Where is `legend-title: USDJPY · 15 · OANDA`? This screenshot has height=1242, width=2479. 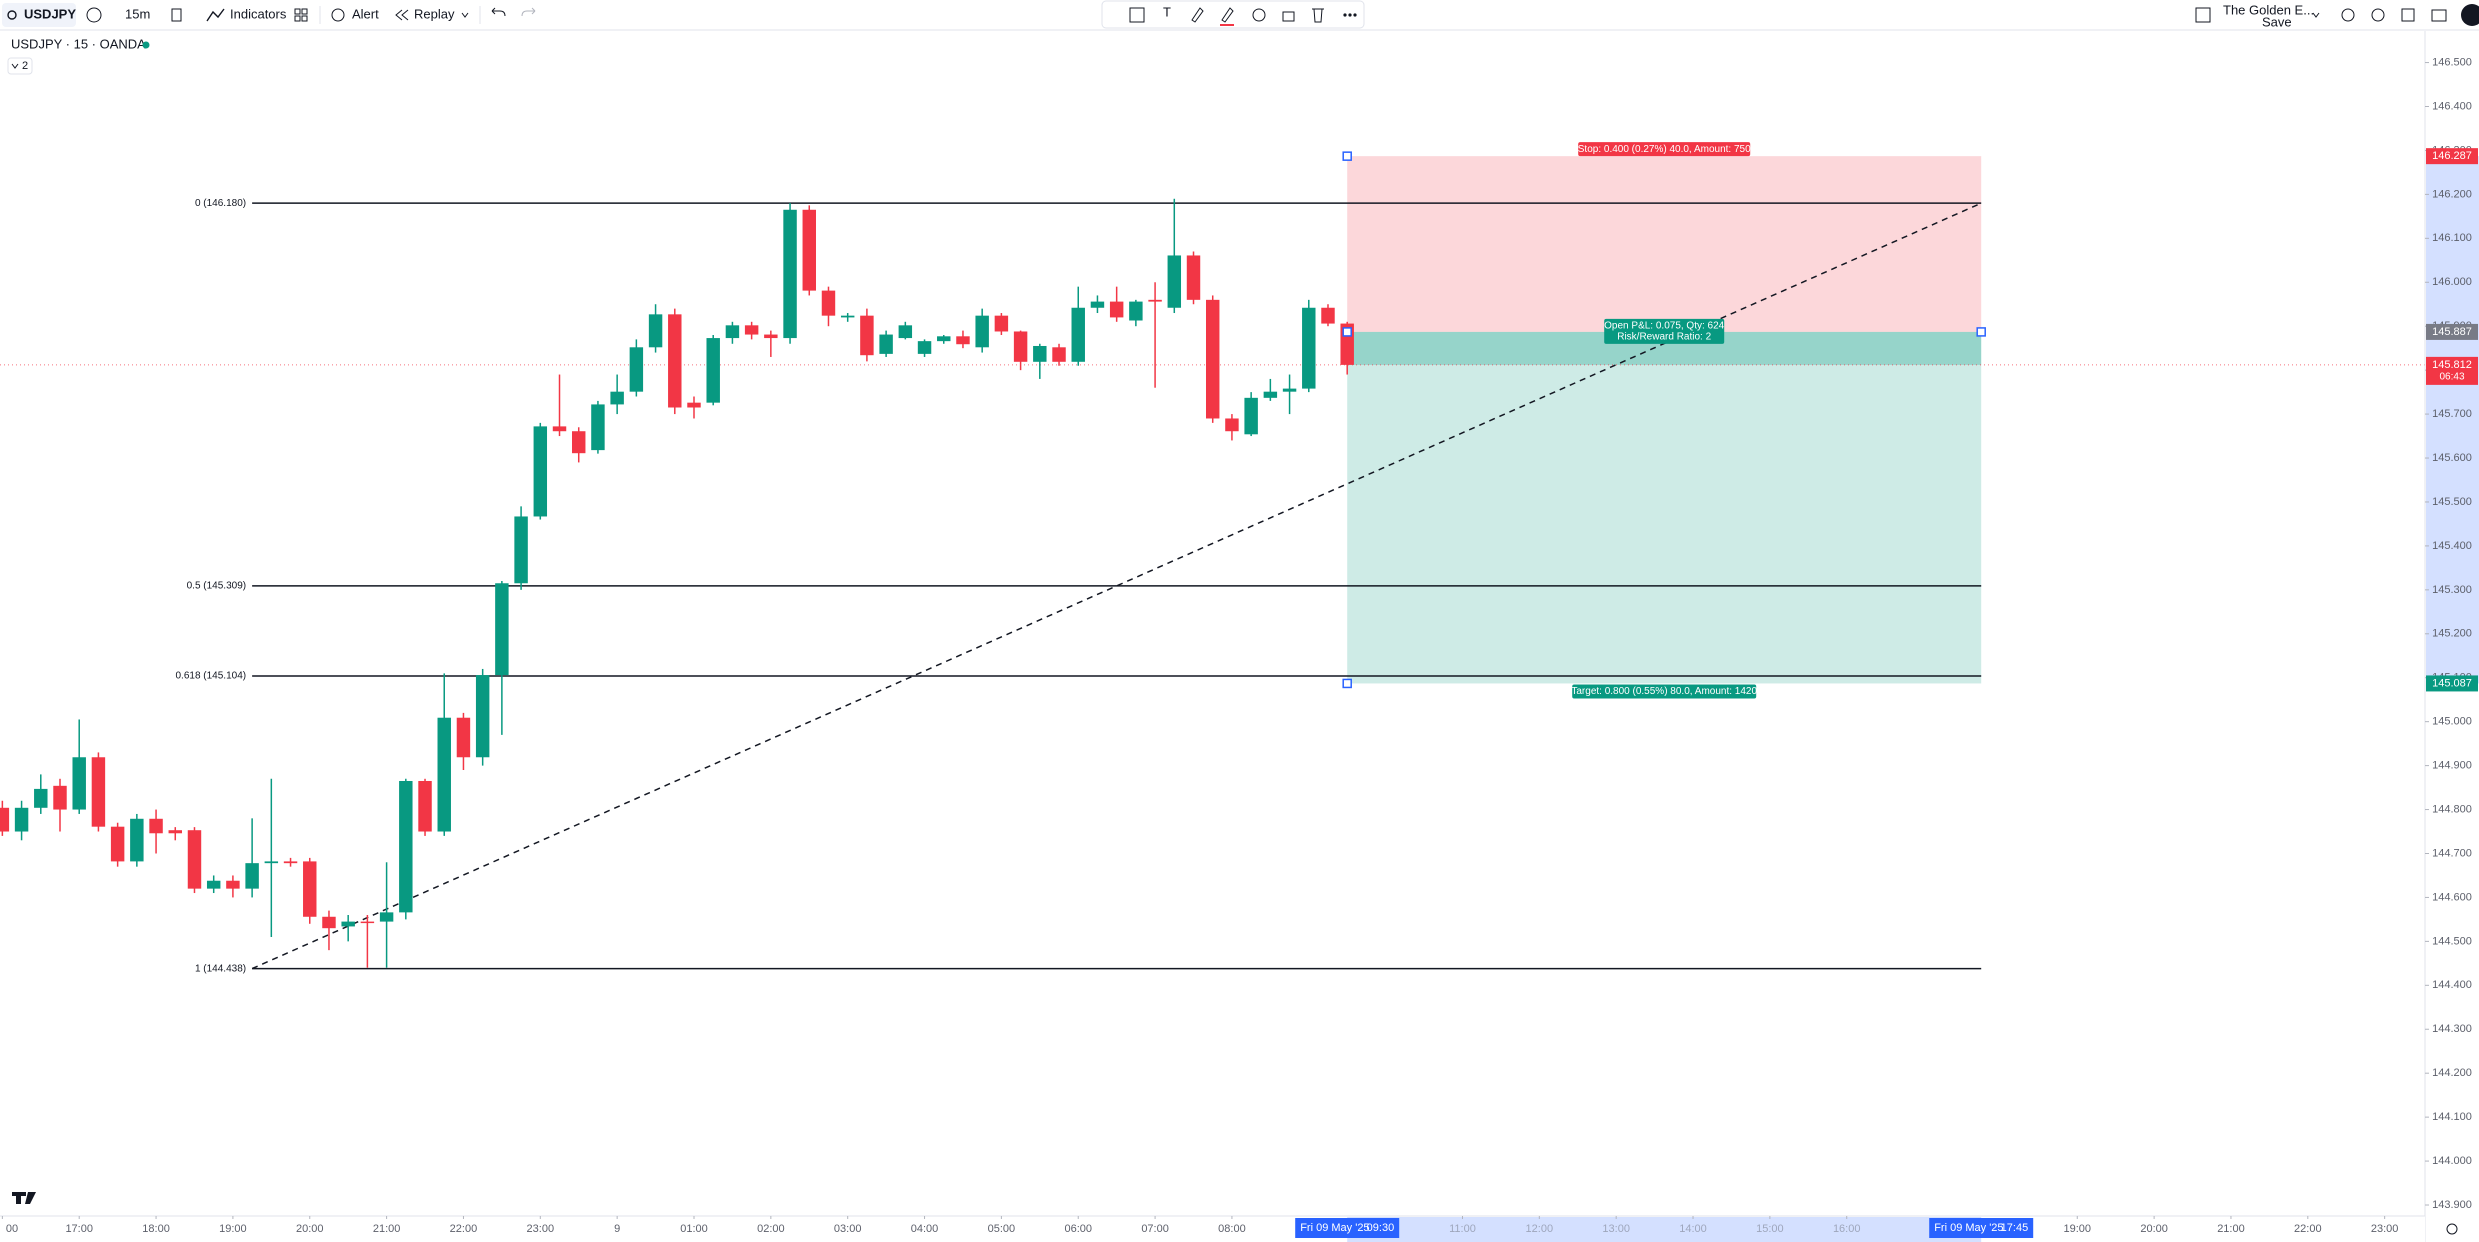 legend-title: USDJPY · 15 · OANDA is located at coordinates (78, 43).